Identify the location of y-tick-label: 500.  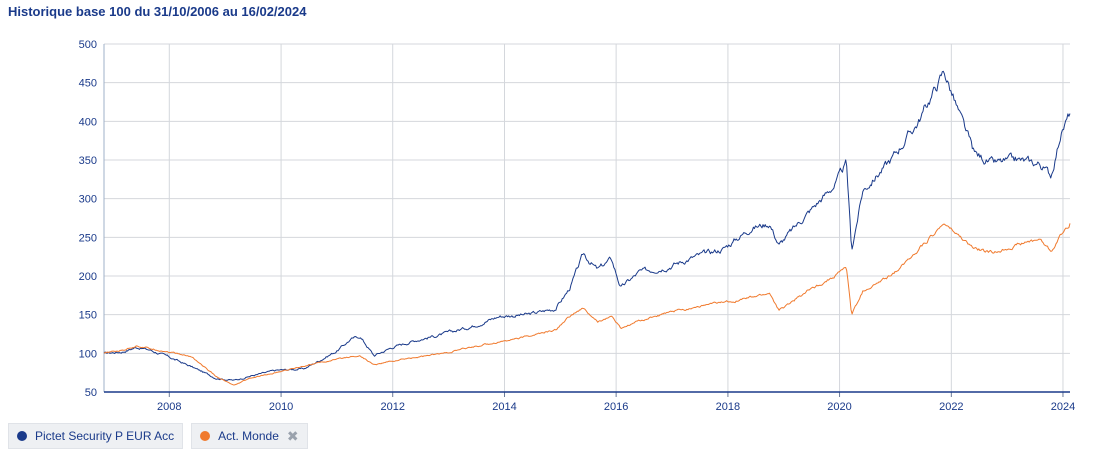
(88, 45).